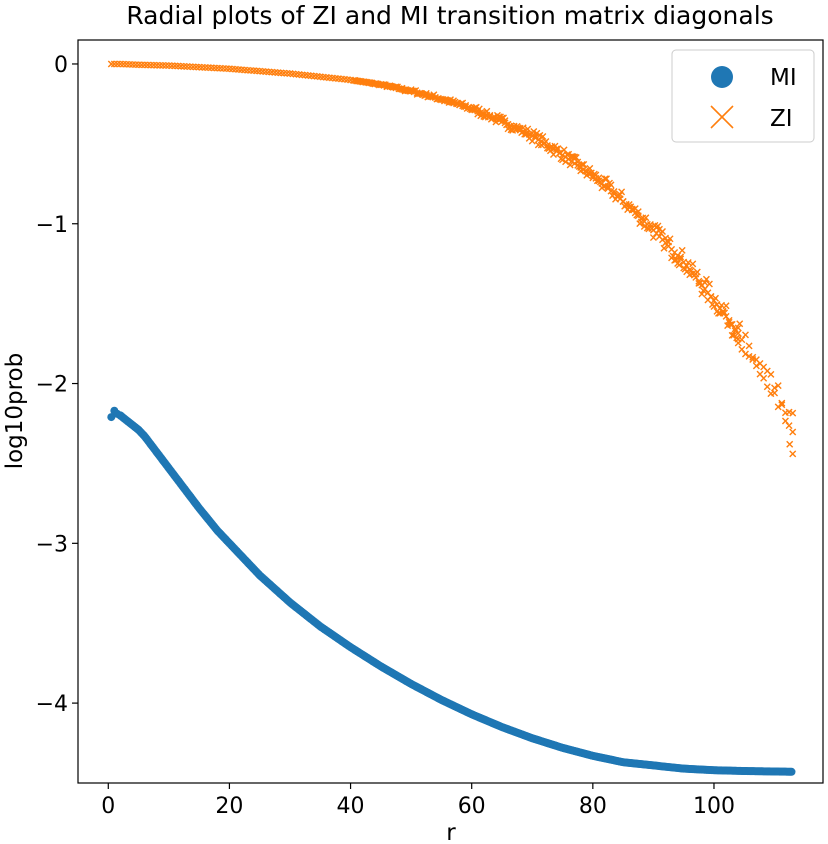 The width and height of the screenshot is (828, 844). I want to click on x-tick-label: 40, so click(351, 806).